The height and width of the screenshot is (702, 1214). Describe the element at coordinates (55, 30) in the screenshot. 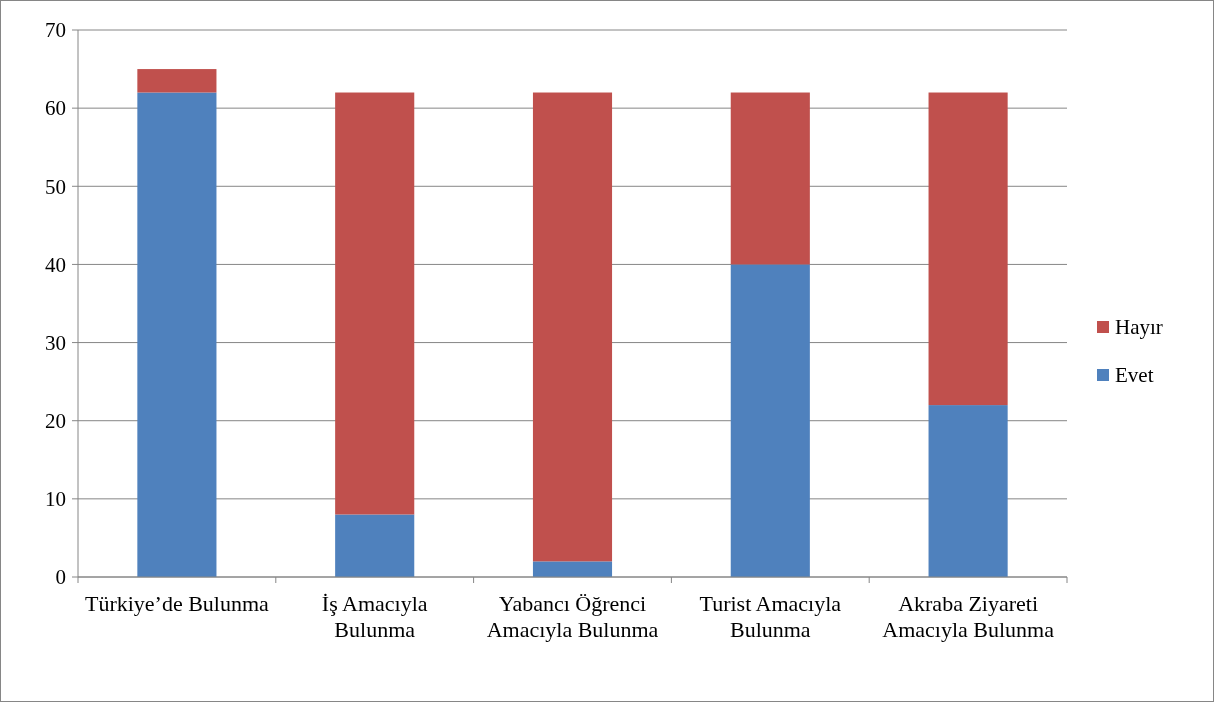

I see `y-tick-label: 70` at that location.